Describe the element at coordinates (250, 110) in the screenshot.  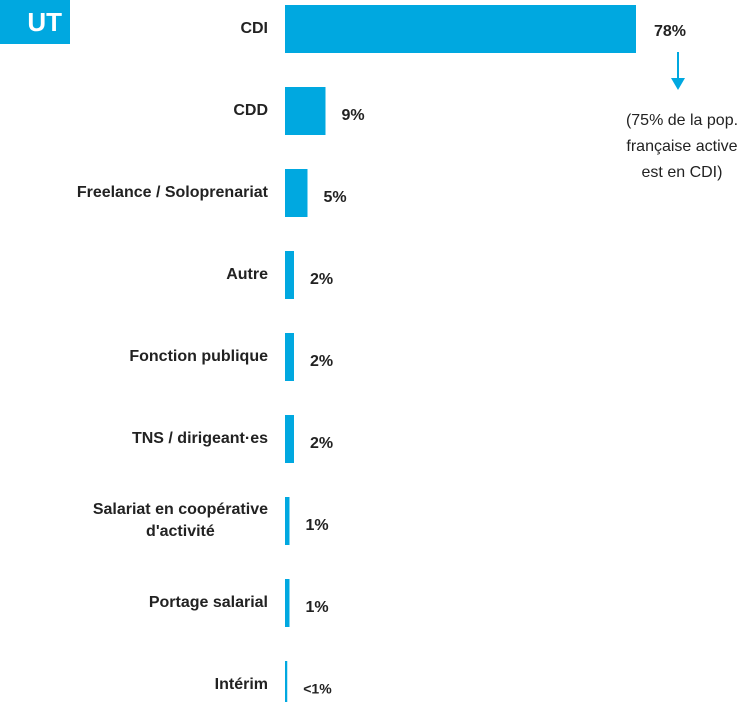
I see `category-label: CDD` at that location.